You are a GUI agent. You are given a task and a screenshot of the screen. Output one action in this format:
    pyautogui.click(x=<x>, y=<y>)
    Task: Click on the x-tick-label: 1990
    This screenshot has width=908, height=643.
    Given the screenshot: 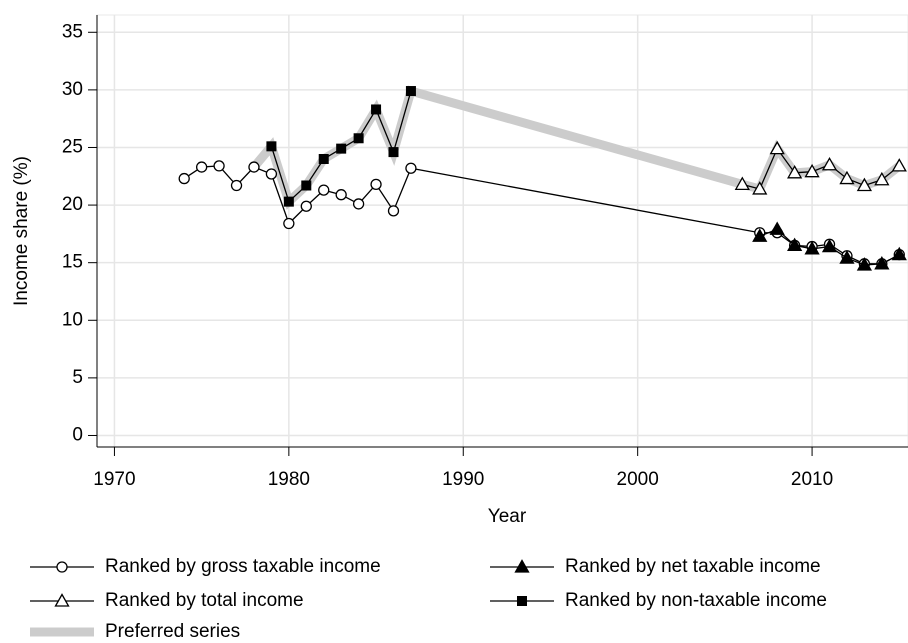 What is the action you would take?
    pyautogui.click(x=463, y=479)
    